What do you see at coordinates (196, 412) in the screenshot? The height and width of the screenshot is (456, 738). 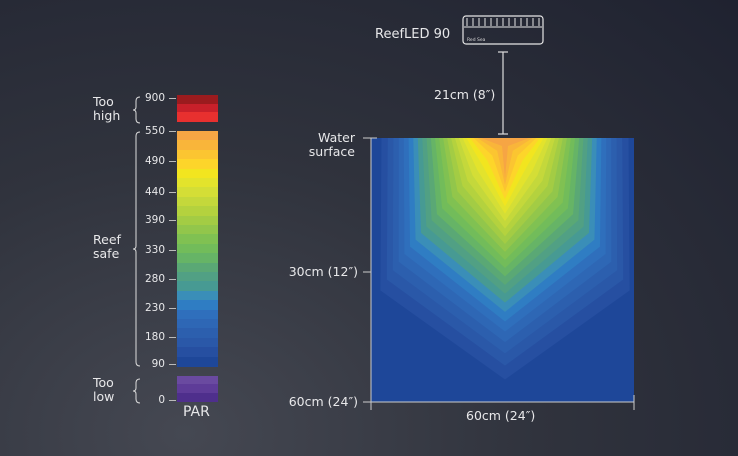 I see `par-unit-label: PAR` at bounding box center [196, 412].